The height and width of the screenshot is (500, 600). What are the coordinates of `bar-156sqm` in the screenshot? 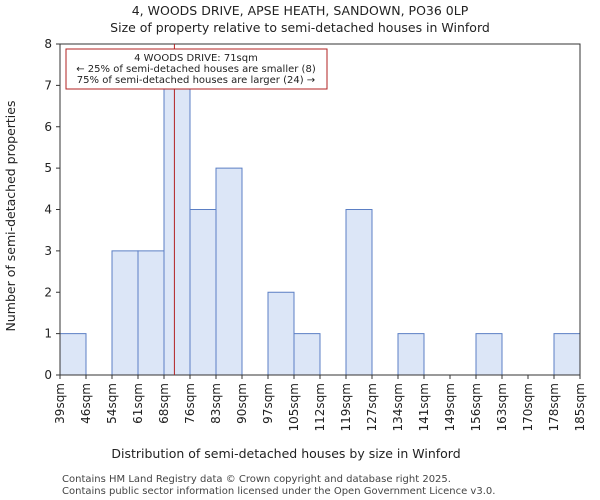 It's located at (489, 354).